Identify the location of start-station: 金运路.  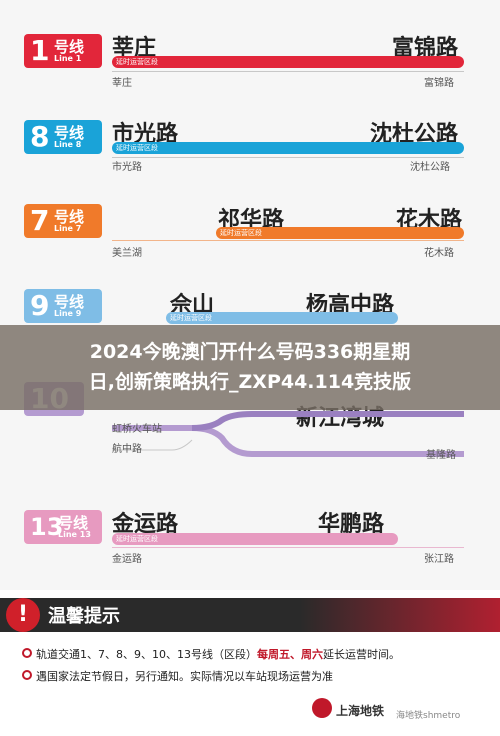
(145, 524).